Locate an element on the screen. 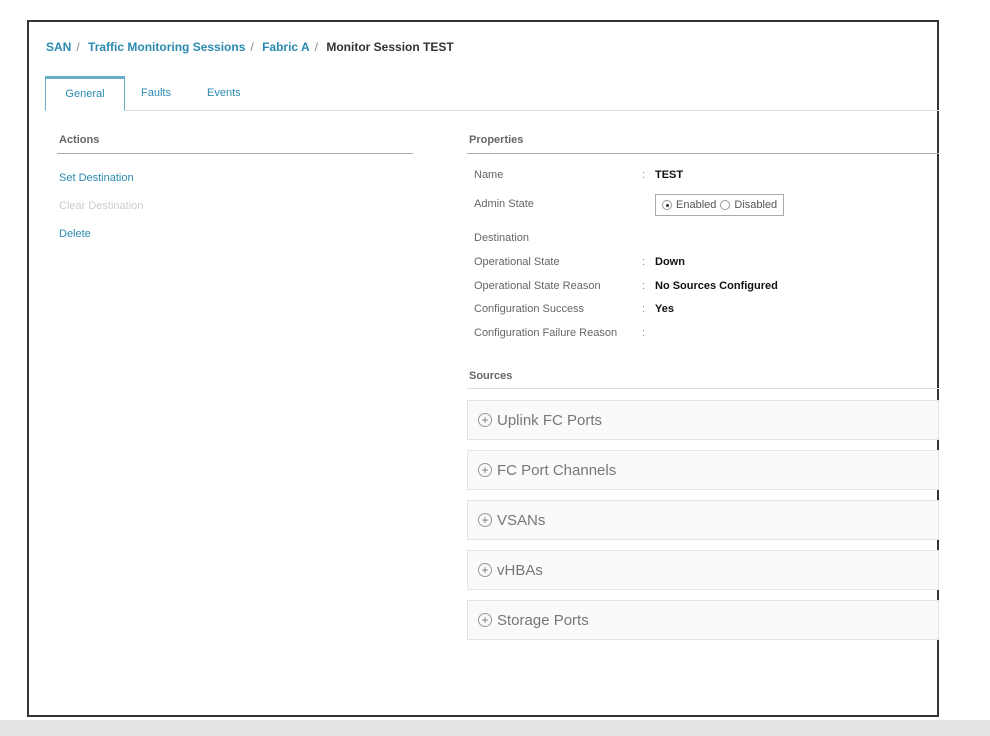  source-storage-ports: + Storage Ports is located at coordinates (703, 620).